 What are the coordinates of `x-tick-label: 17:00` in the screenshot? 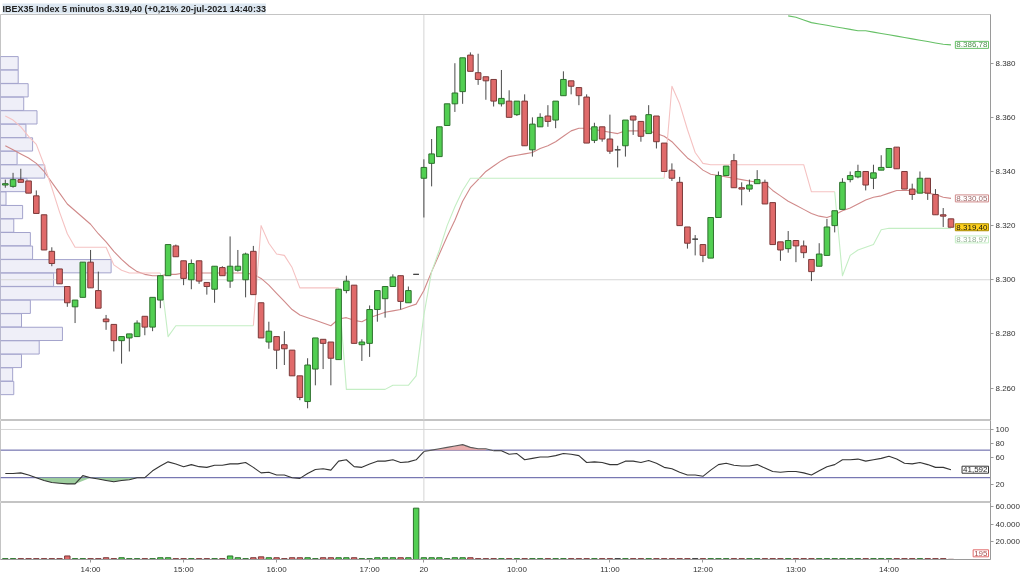 It's located at (370, 569).